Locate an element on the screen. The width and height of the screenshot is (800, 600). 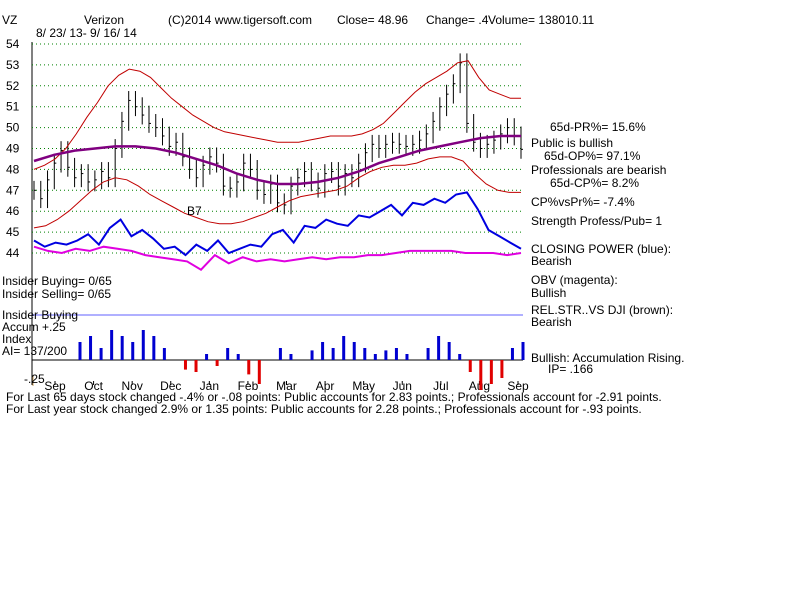
y-tick-label: 51 is located at coordinates (13, 107).